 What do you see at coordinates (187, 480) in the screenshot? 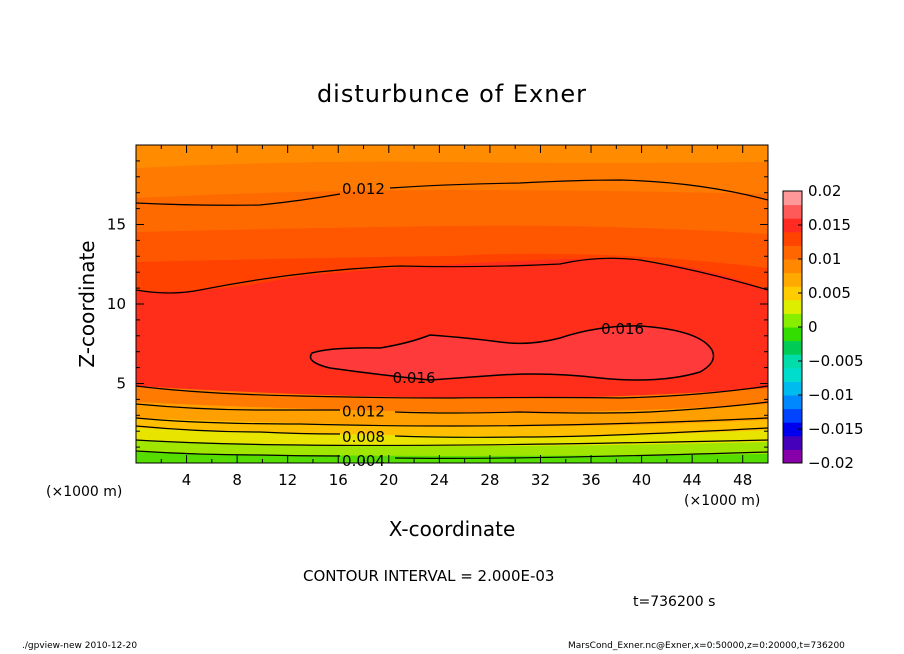
I see `x-tick-label: 4` at bounding box center [187, 480].